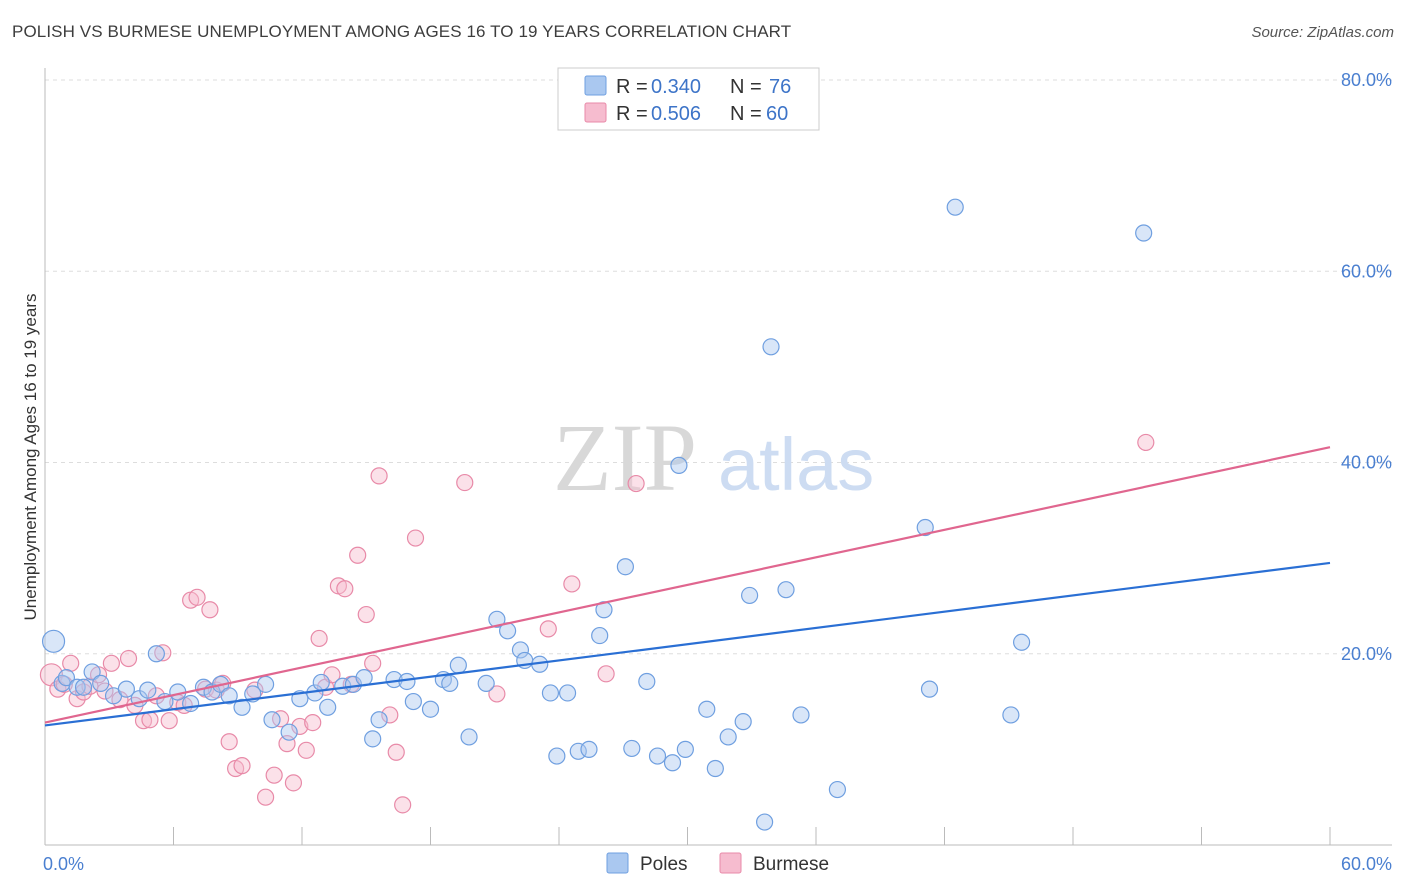 The width and height of the screenshot is (1406, 892). I want to click on y-tick-labels: 20.0% 40.0% 60.0% 80.0%, so click(1366, 367).